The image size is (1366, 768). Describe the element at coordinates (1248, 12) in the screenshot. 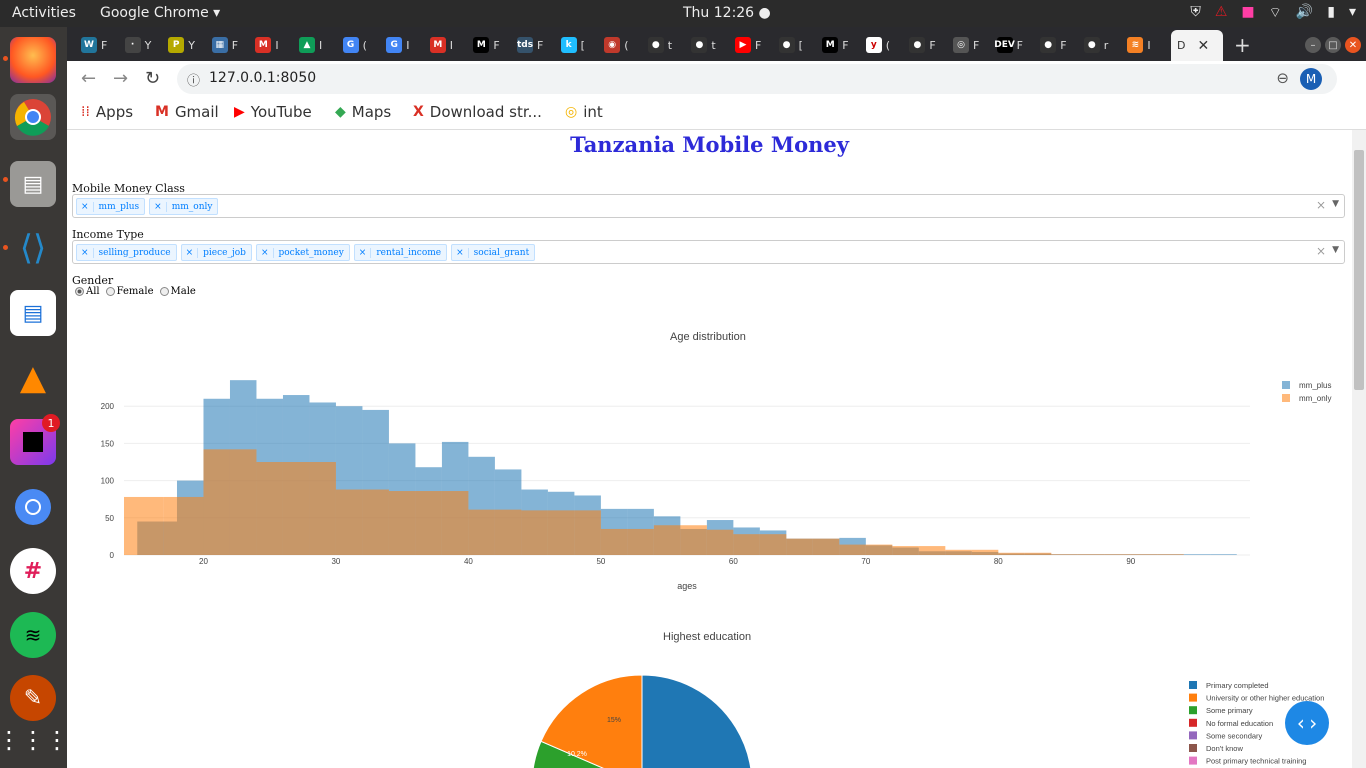

I see `jetbrains-icon: ■` at that location.